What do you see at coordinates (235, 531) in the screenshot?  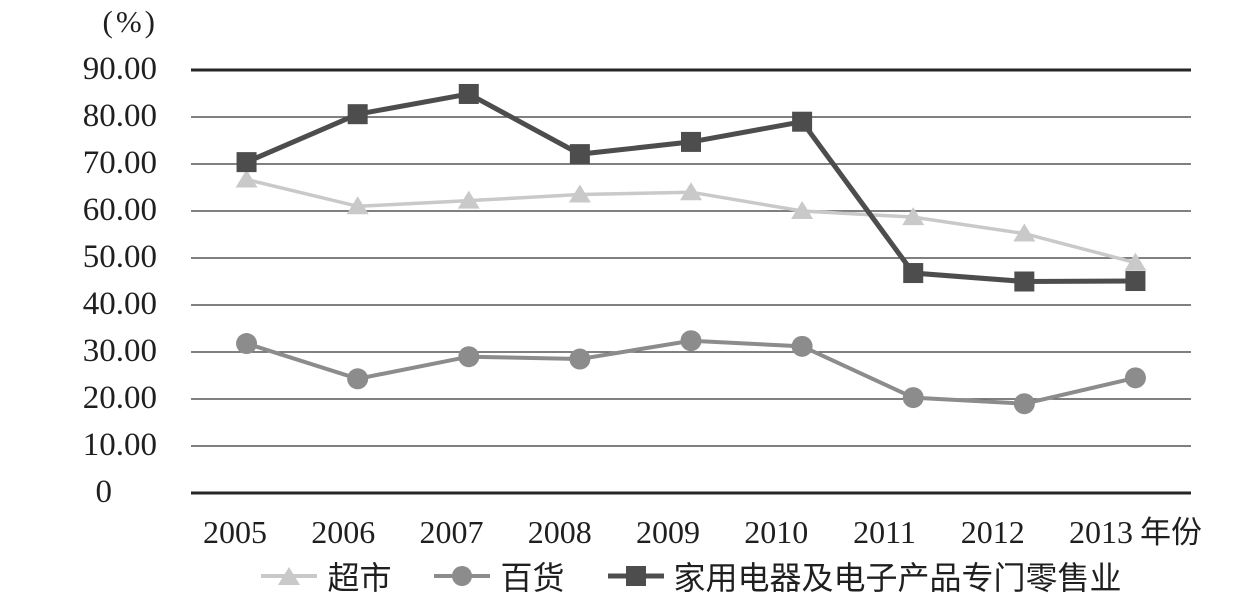 I see `x-tick-label: 2005` at bounding box center [235, 531].